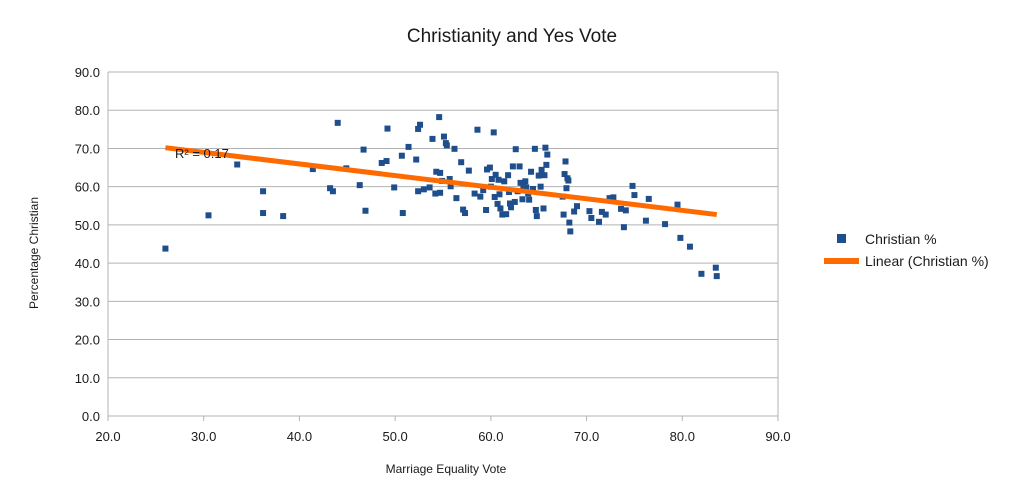  Describe the element at coordinates (841, 238) in the screenshot. I see `legend-marker-christian` at that location.